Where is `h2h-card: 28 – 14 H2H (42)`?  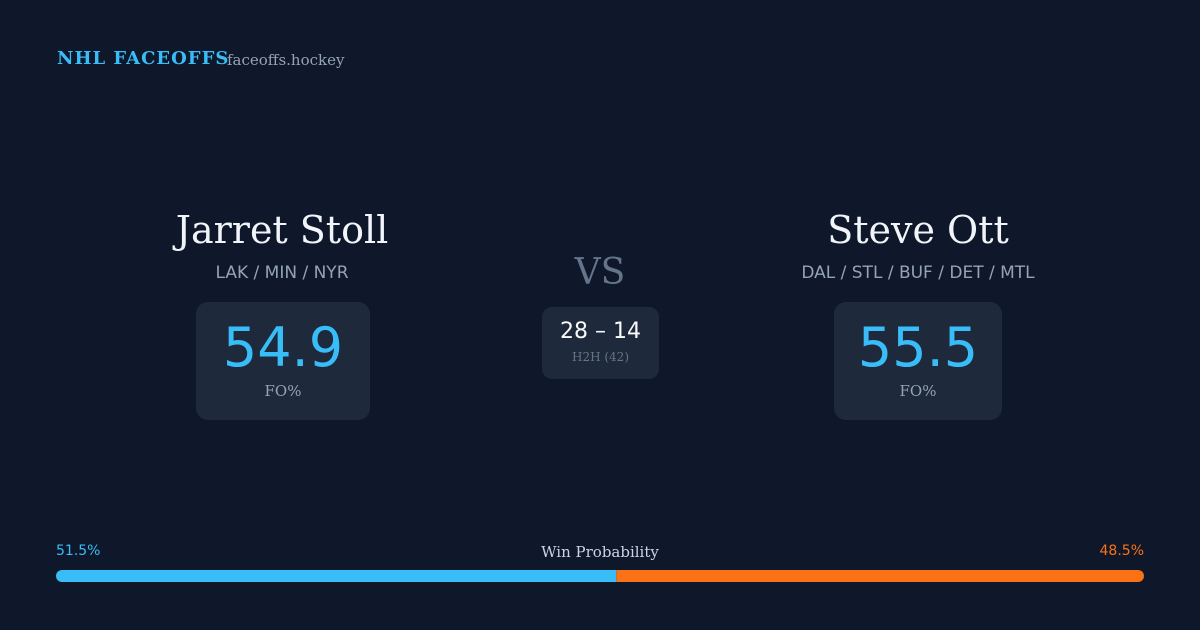
h2h-card: 28 – 14 H2H (42) is located at coordinates (600, 343).